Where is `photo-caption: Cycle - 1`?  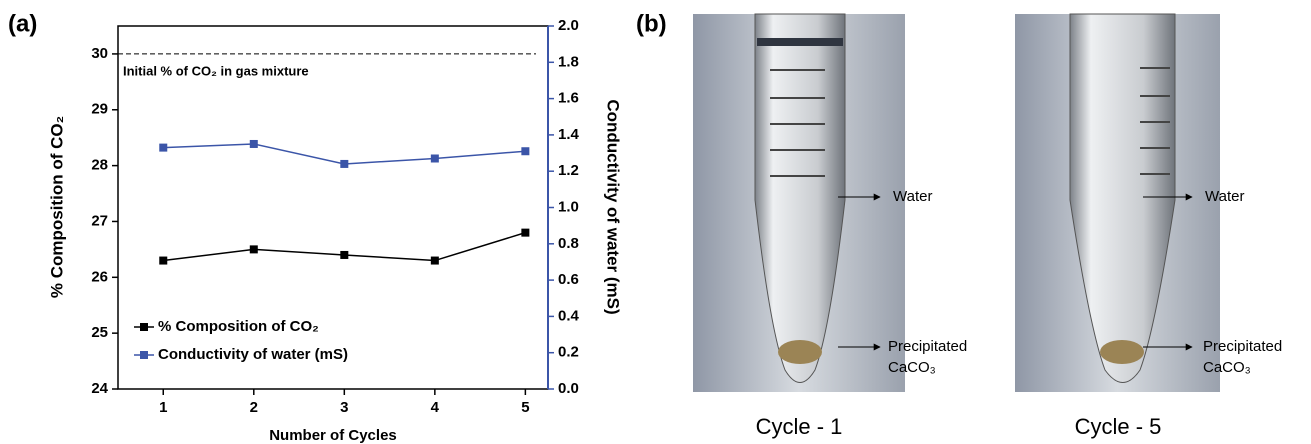 photo-caption: Cycle - 1 is located at coordinates (799, 426).